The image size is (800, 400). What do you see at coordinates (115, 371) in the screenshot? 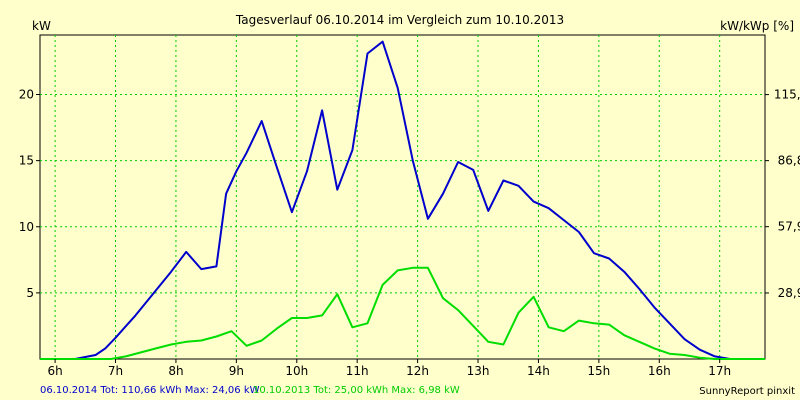
I see `x-tick-label: 7h` at bounding box center [115, 371].